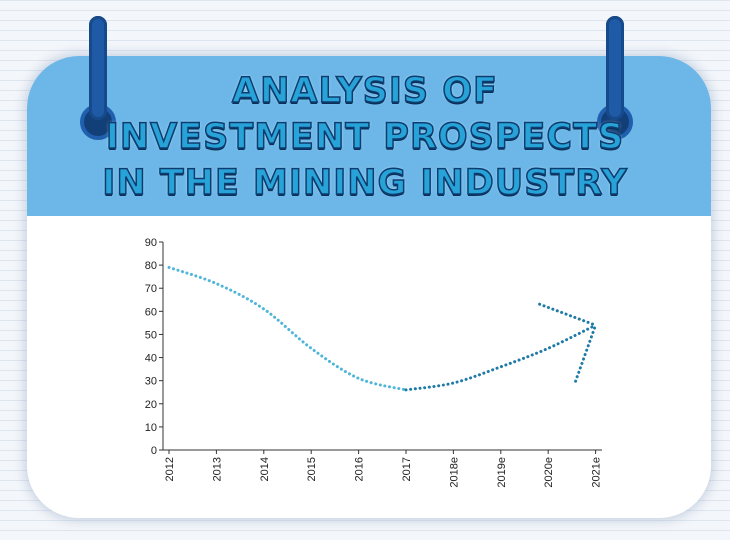 This screenshot has height=540, width=730. I want to click on x-tick-label: 2020e, so click(549, 472).